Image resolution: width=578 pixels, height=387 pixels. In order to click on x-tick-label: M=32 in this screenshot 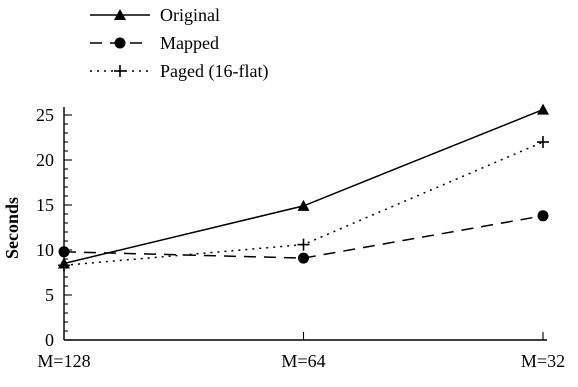, I will do `click(543, 361)`.